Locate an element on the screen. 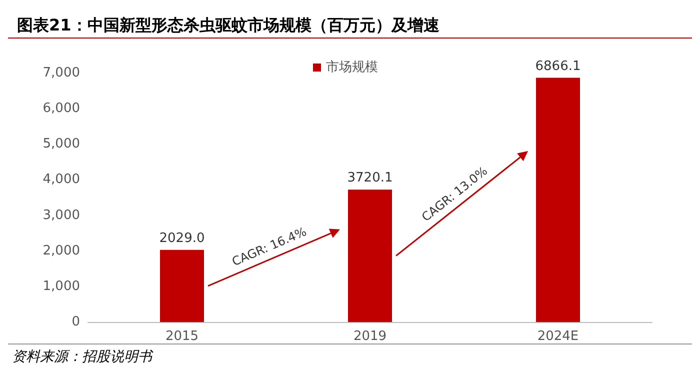 The image size is (700, 380). y-tick-label: 3,000 is located at coordinates (61, 215).